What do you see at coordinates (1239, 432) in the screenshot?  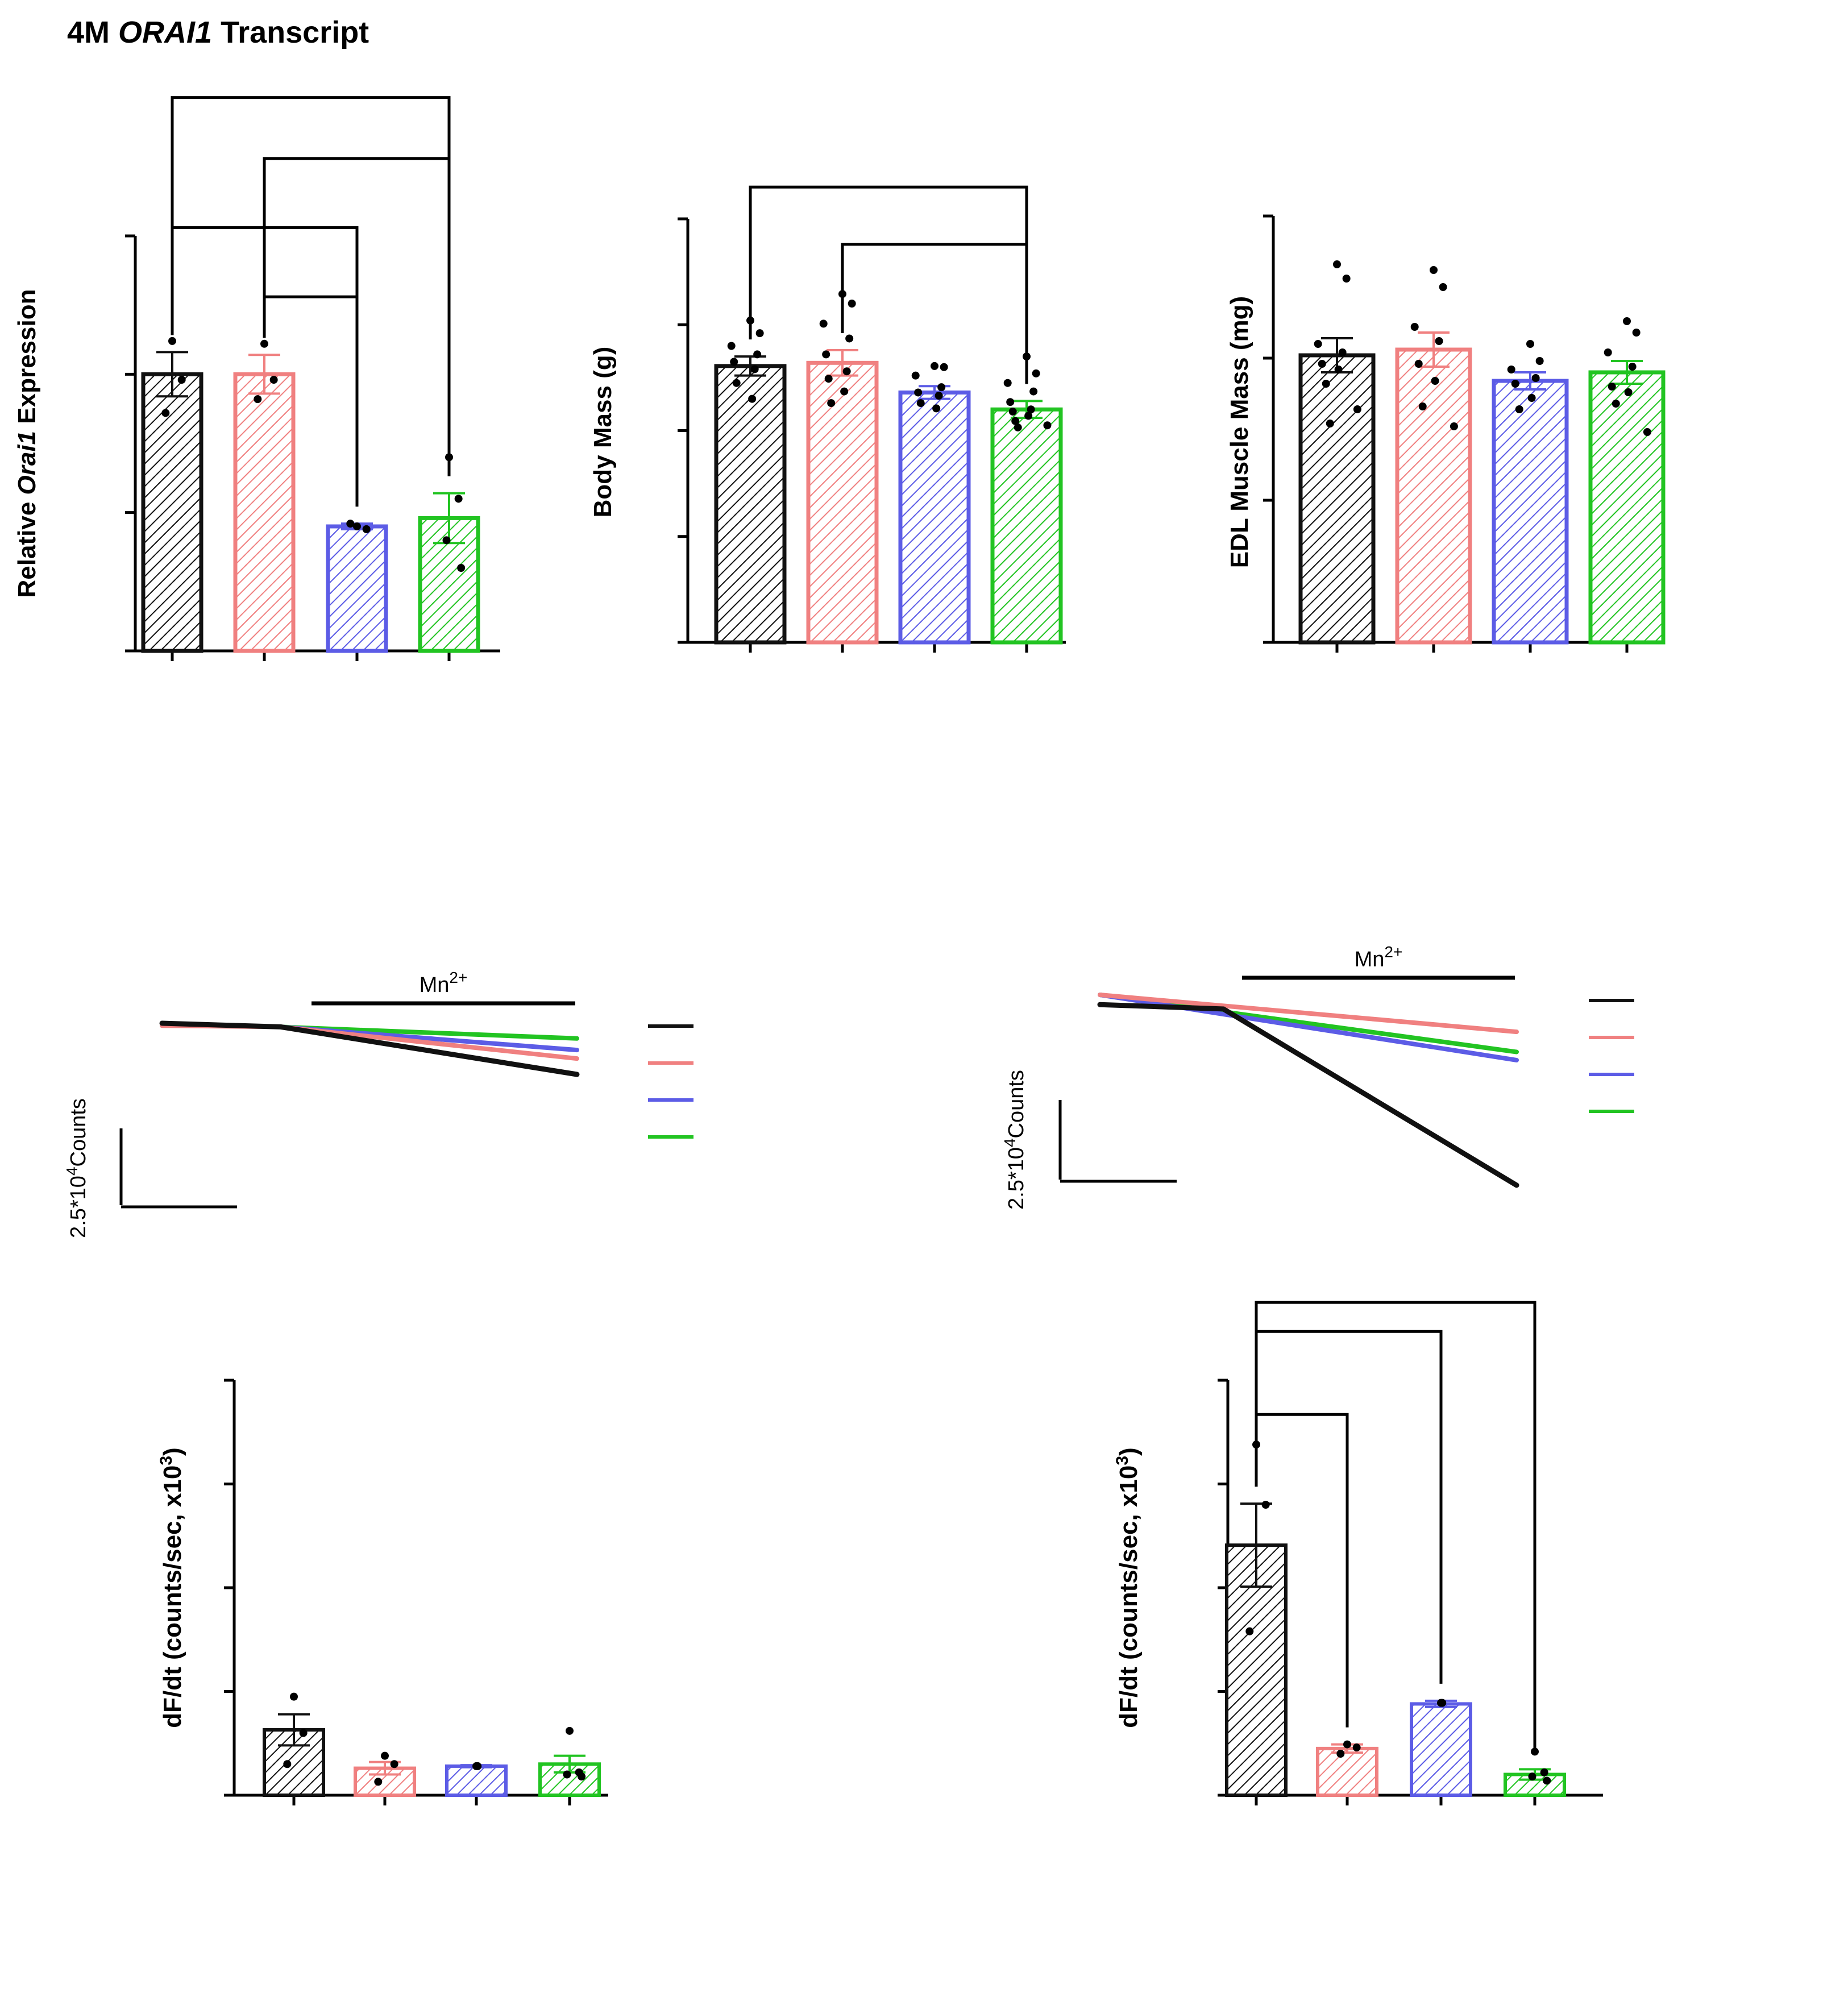 I see `y-axis-label: EDL Muscle Mass (mg)` at bounding box center [1239, 432].